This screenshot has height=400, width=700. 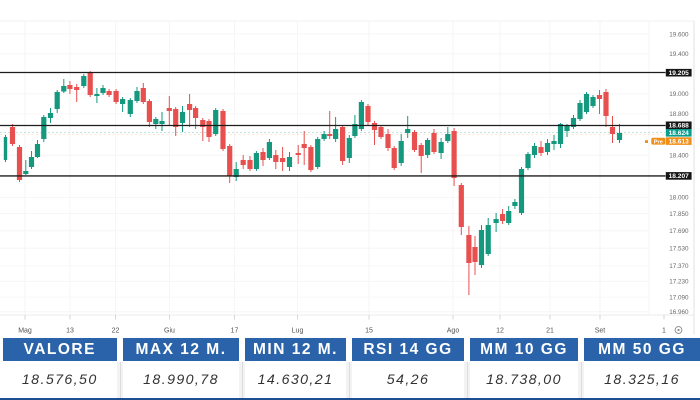 I want to click on svg-text: Set, so click(x=600, y=331).